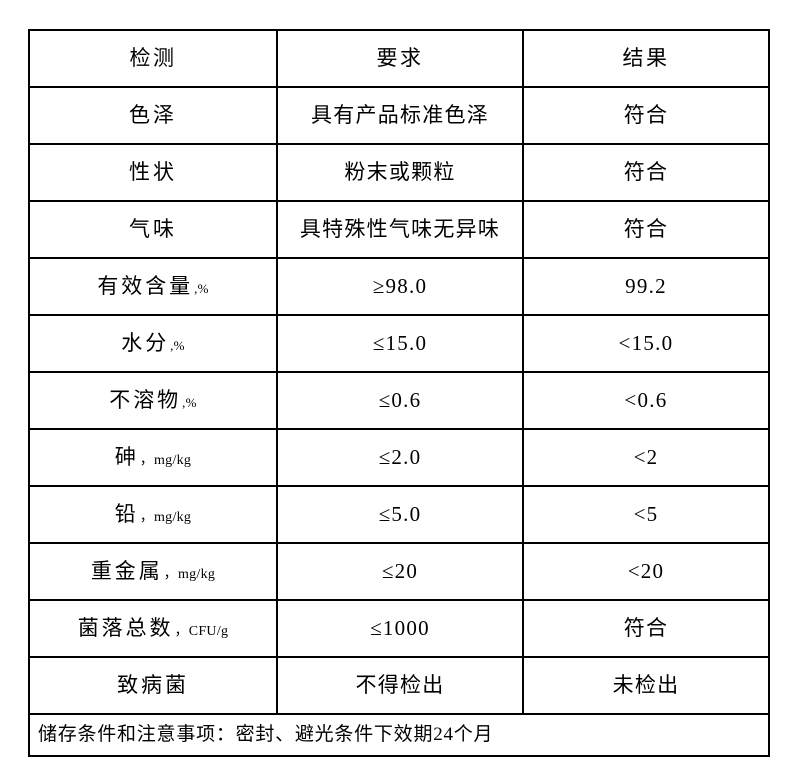 This screenshot has width=800, height=757. Describe the element at coordinates (145, 342) in the screenshot. I see `item-label: 水分` at that location.